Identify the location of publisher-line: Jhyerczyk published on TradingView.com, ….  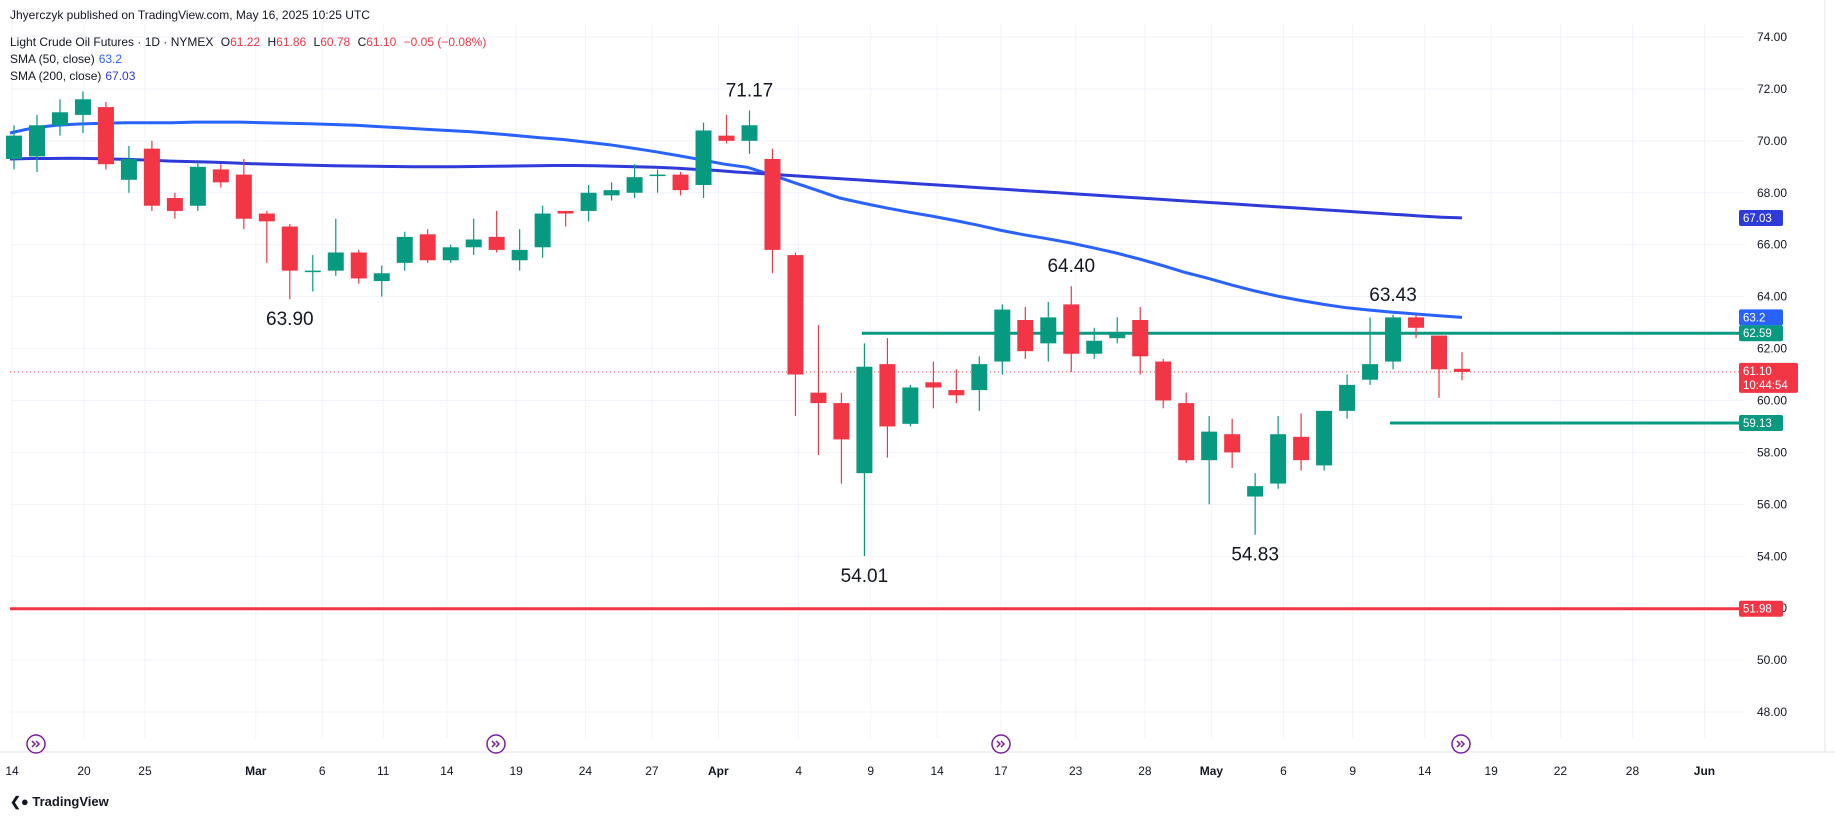
(190, 15).